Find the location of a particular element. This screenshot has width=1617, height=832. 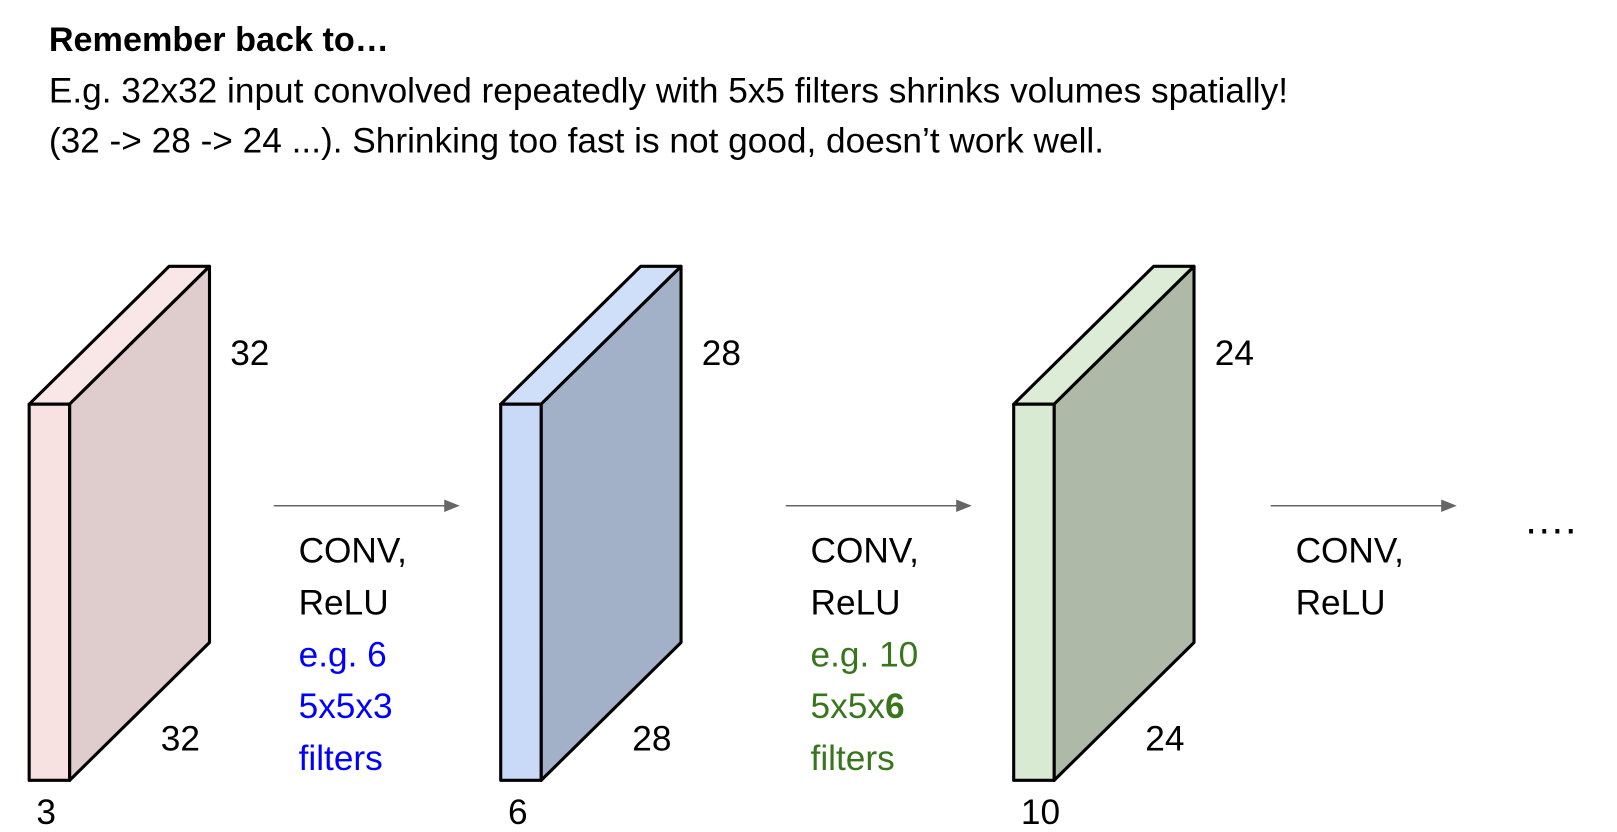

width-label: 24 is located at coordinates (1164, 738).